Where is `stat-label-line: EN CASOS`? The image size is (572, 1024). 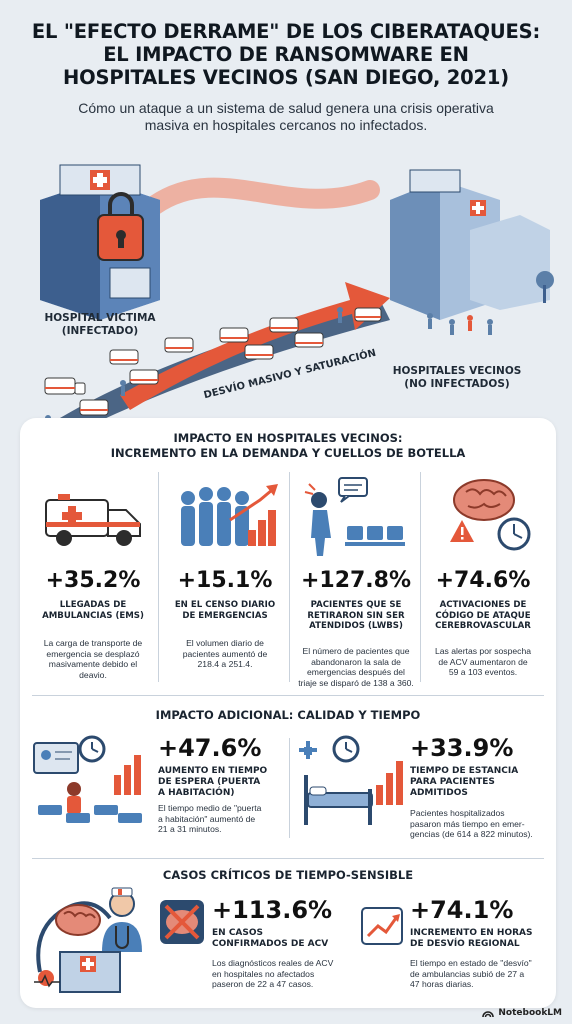 stat-label-line: EN CASOS is located at coordinates (237, 933).